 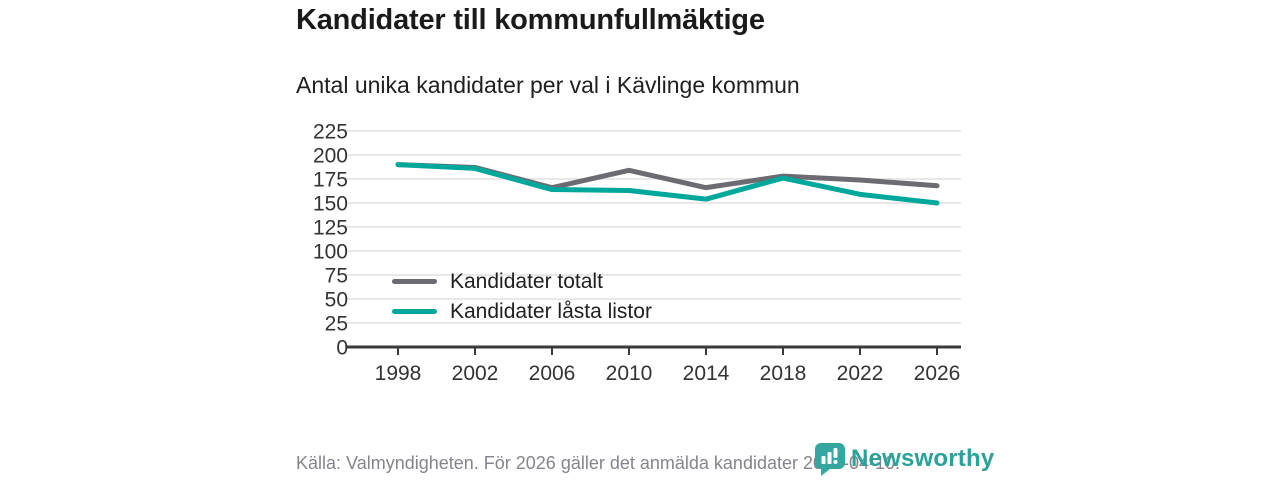 What do you see at coordinates (552, 373) in the screenshot?
I see `x-tick-label: 2006` at bounding box center [552, 373].